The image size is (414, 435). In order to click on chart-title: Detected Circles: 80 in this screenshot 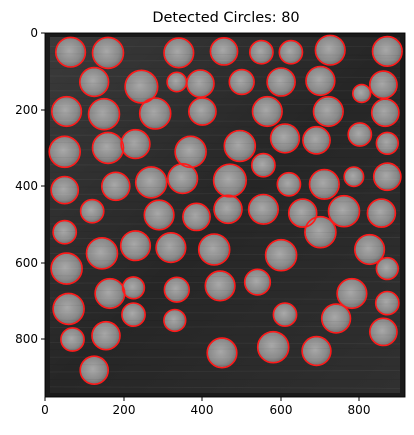, I will do `click(225, 18)`.